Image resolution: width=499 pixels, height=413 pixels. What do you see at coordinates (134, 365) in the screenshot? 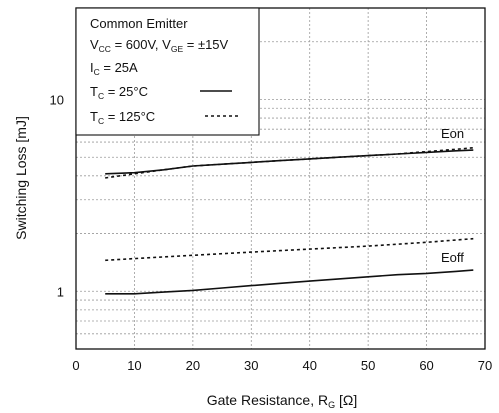
I see `x-tick-label: 10` at bounding box center [134, 365].